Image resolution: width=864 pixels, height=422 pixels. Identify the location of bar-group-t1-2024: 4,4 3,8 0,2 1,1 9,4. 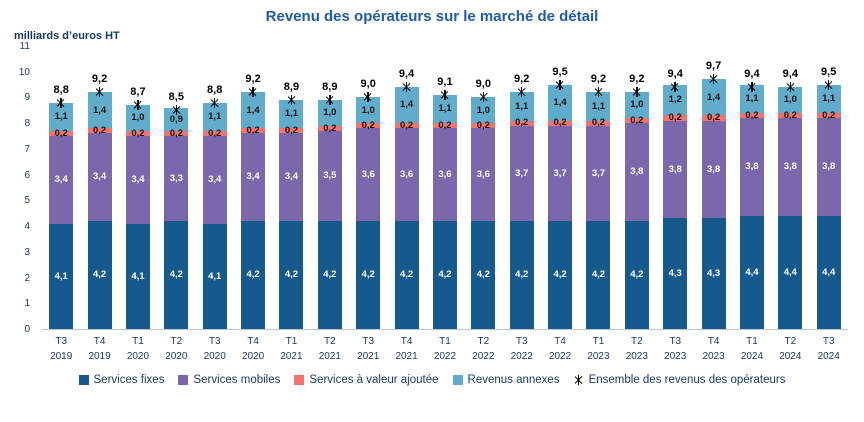
(752, 187).